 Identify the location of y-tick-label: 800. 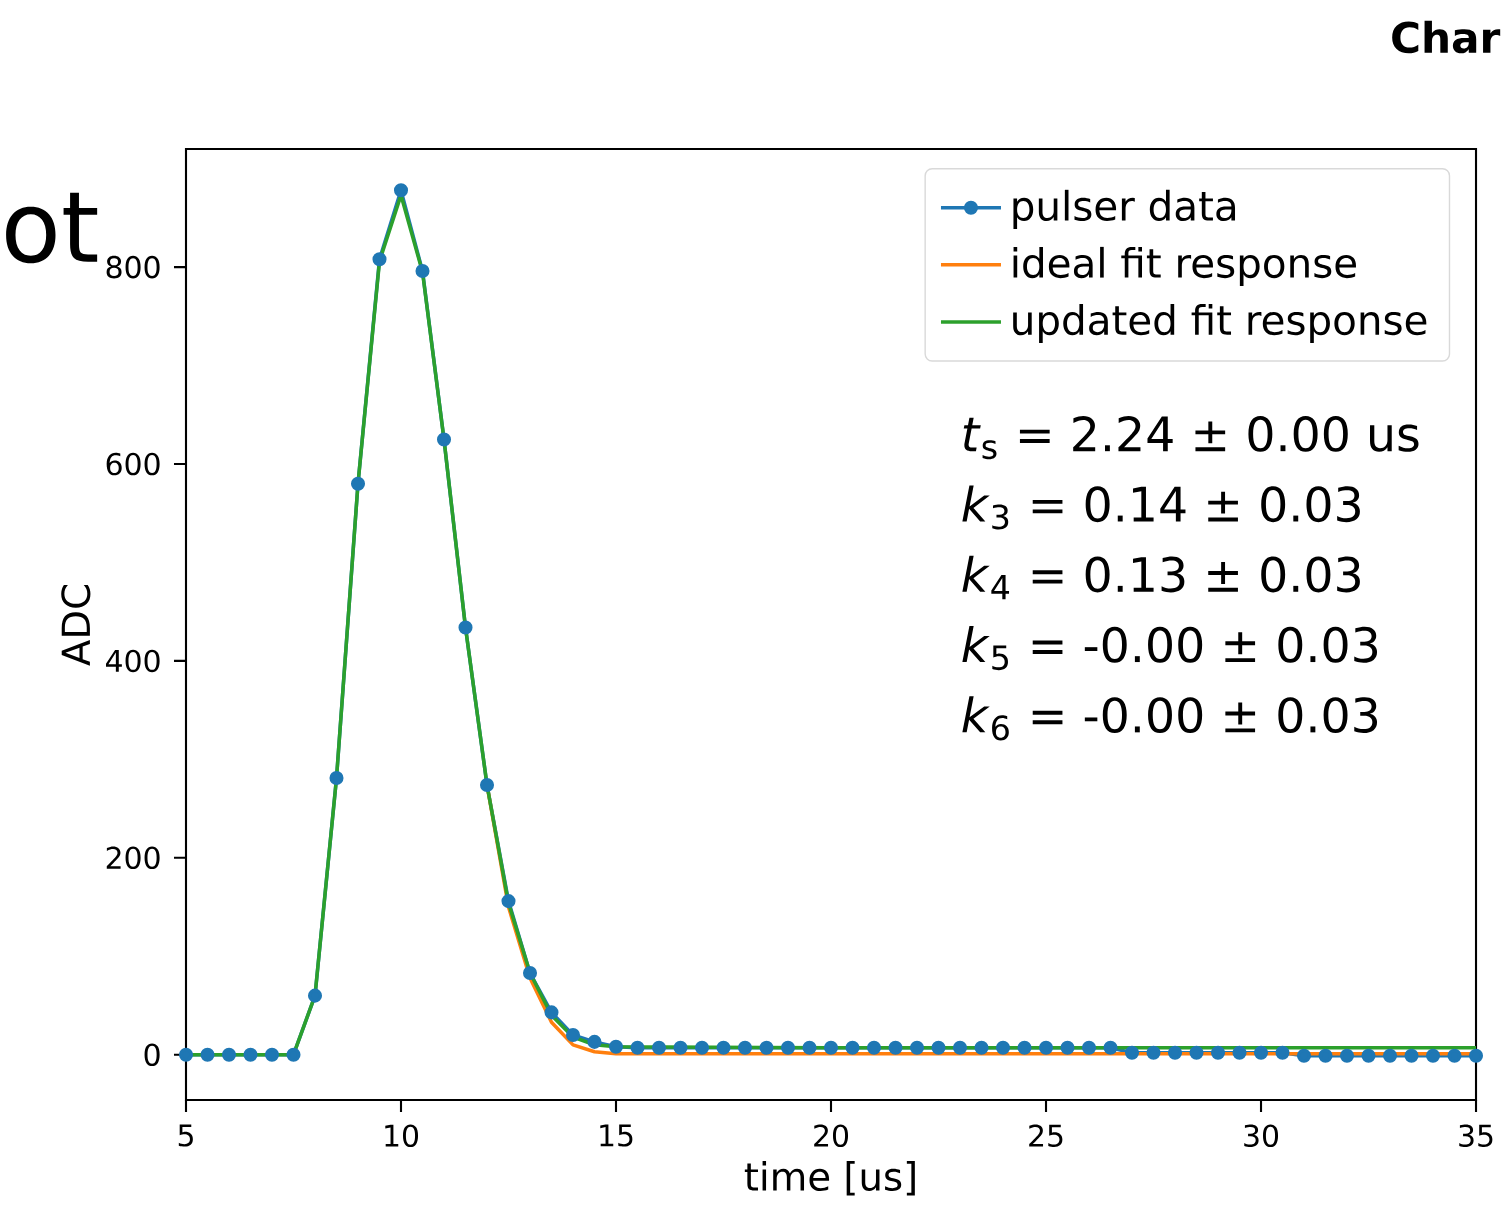
(133, 267).